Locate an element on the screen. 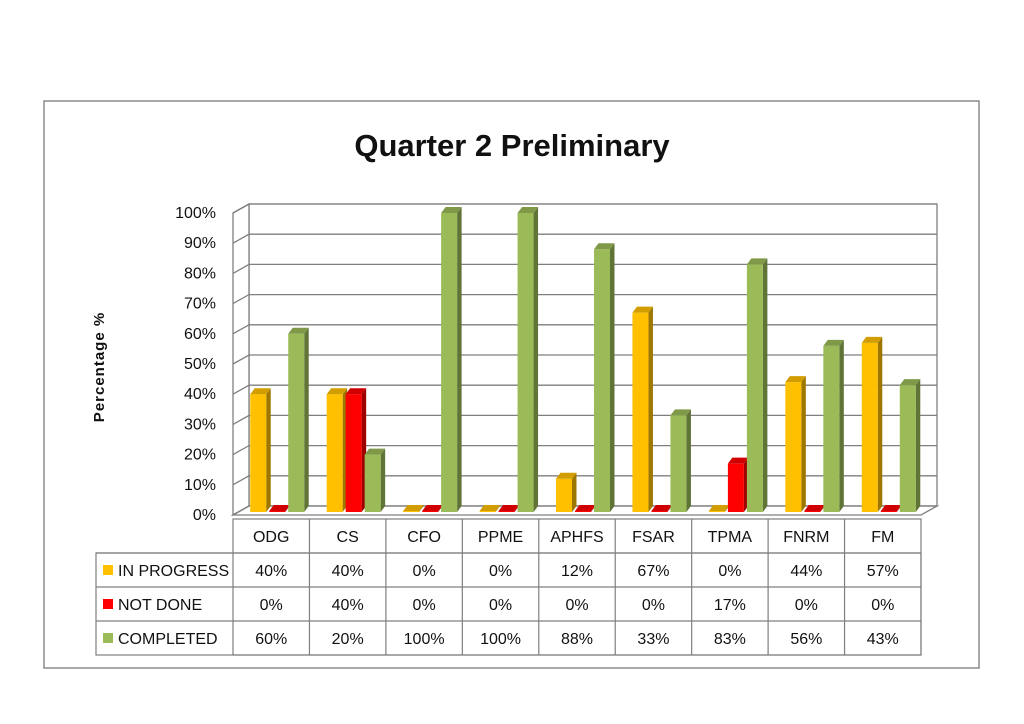 The width and height of the screenshot is (1024, 724). bar-fm-completed is located at coordinates (910, 445).